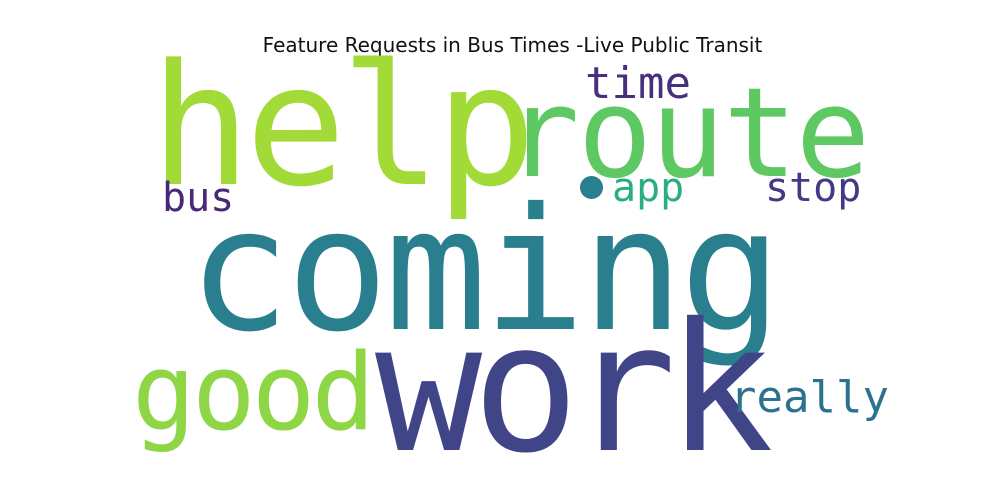 This screenshot has width=1000, height=500. Describe the element at coordinates (253, 392) in the screenshot. I see `word-good: good` at that location.